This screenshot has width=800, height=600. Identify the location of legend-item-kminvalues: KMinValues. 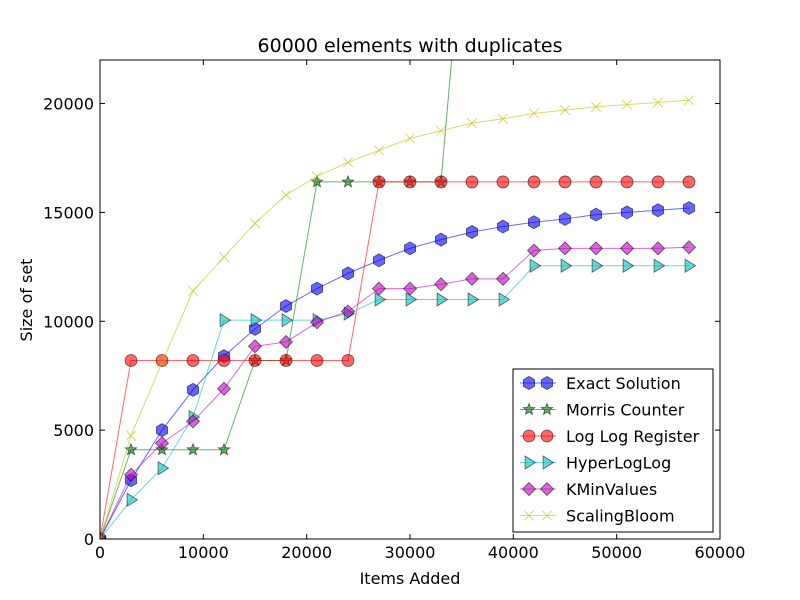
(588, 489).